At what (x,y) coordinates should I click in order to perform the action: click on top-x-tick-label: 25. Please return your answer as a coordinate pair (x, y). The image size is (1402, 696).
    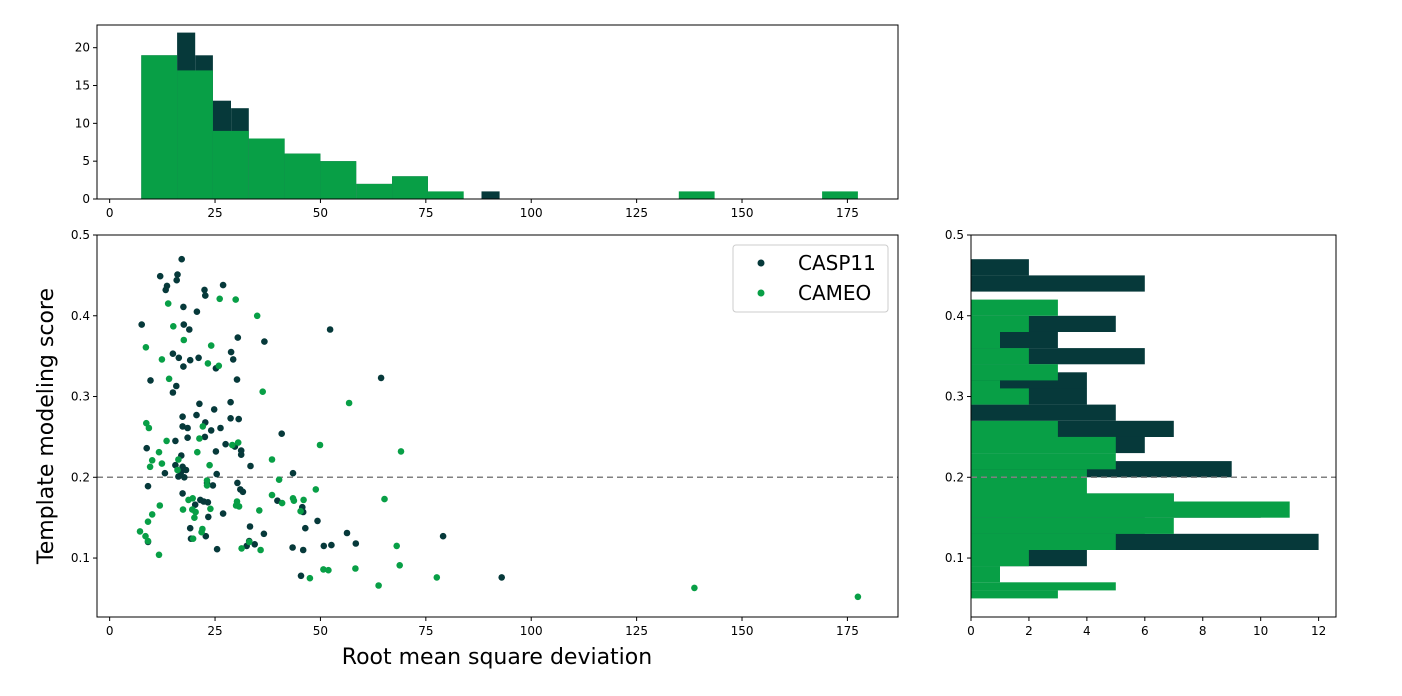
    Looking at the image, I should click on (214, 213).